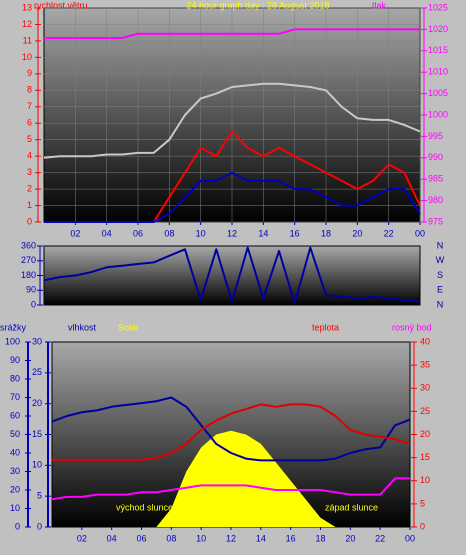 The image size is (466, 555). Describe the element at coordinates (440, 245) in the screenshot. I see `direction-label: N` at that location.